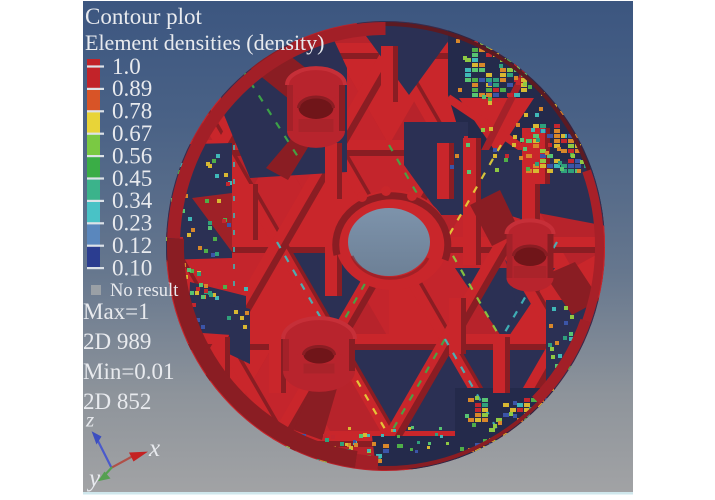 The height and width of the screenshot is (500, 715). I want to click on svg-text: 0.67, so click(132, 133).